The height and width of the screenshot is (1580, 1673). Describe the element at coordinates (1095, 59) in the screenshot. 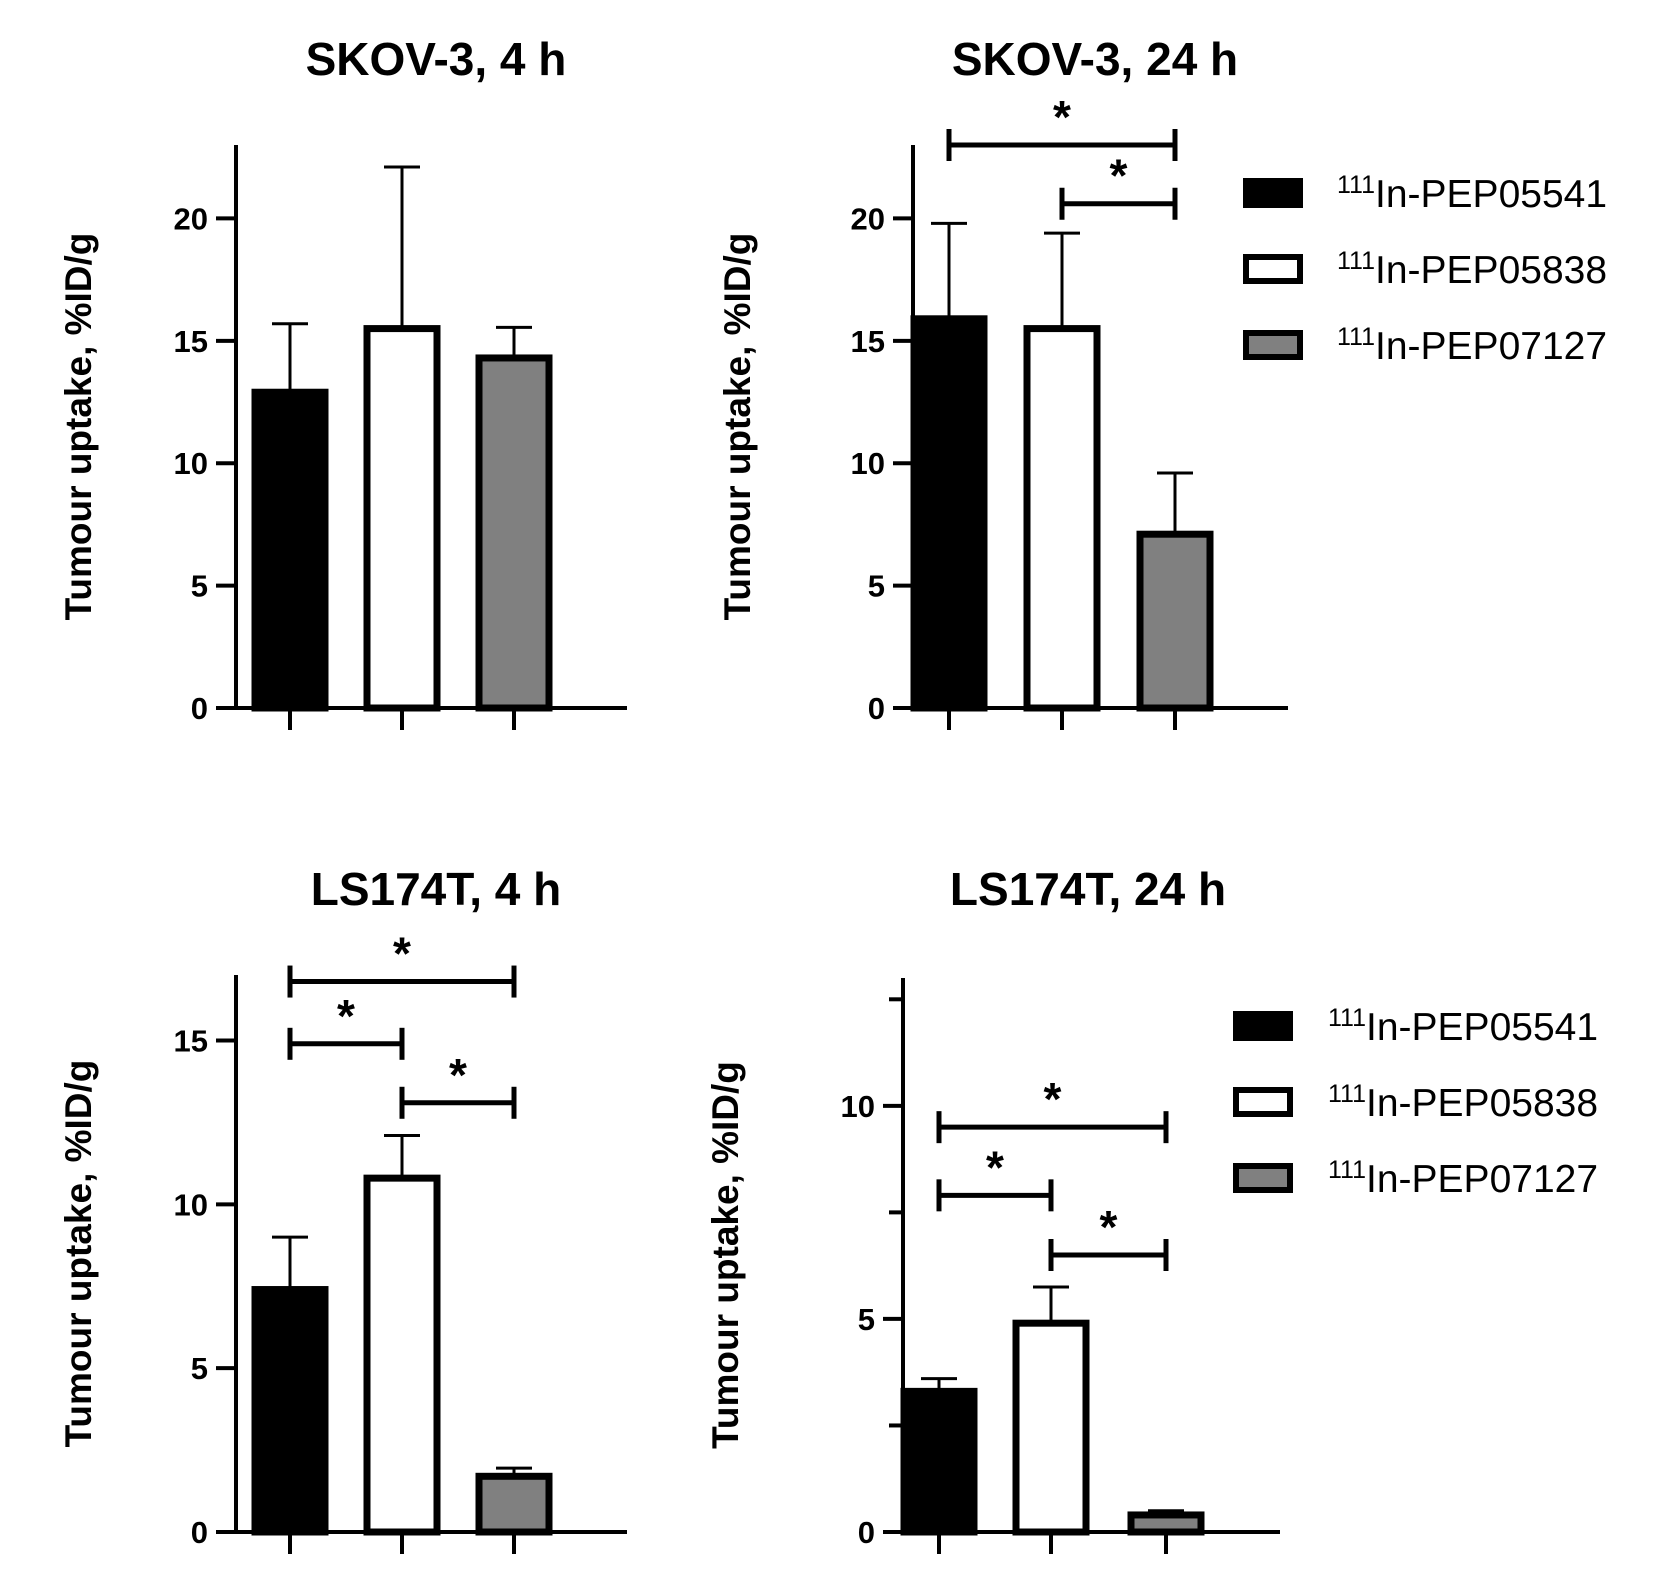

I see `chart-title: SKOV-3, 24 h` at that location.